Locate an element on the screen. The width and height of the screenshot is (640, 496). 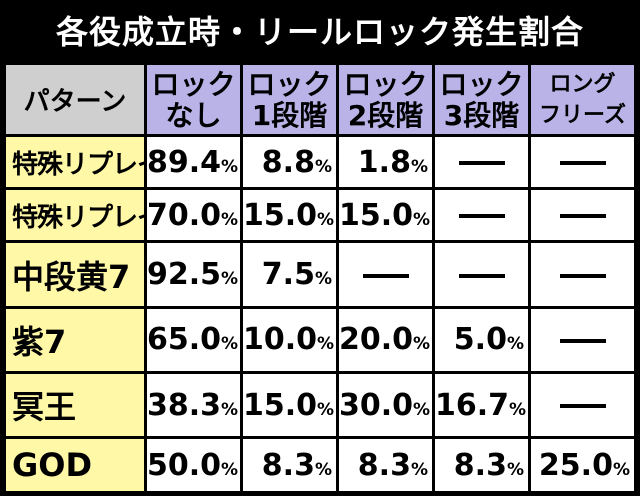
cell-value: 50.0% is located at coordinates (193, 465).